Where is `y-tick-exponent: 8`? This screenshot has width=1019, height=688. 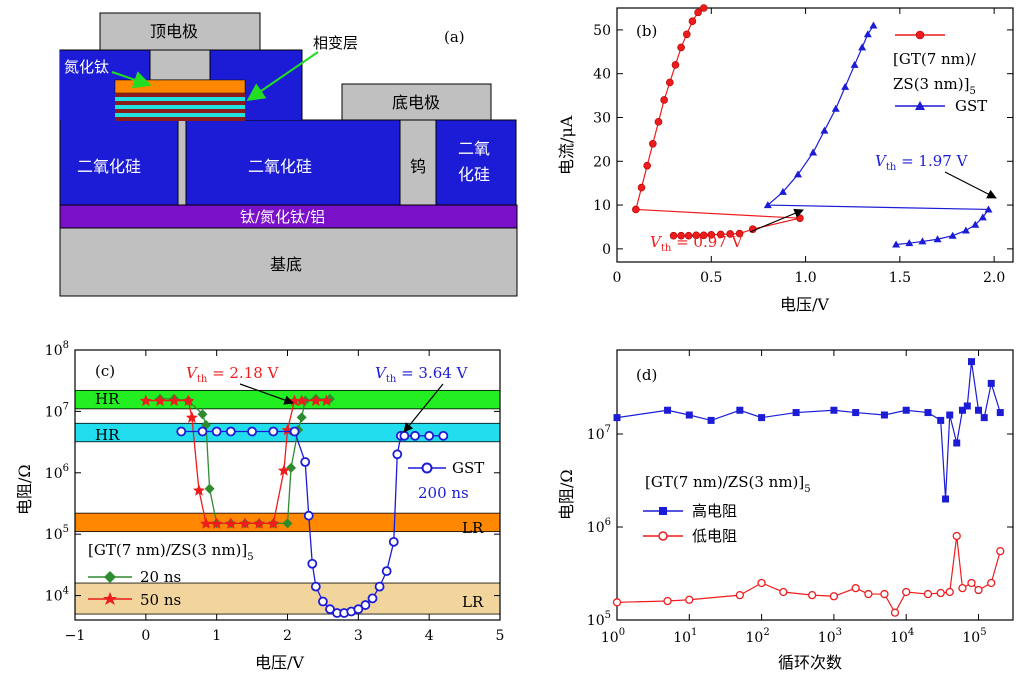
y-tick-exponent: 8 is located at coordinates (66, 345).